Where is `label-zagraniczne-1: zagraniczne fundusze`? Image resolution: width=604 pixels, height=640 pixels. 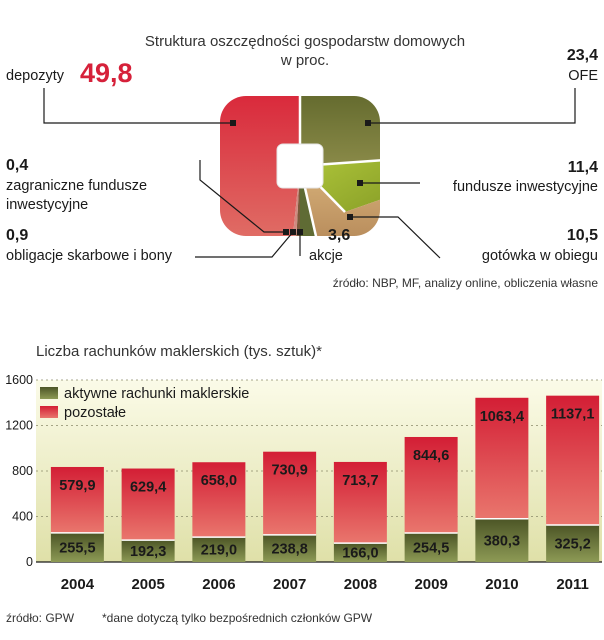
label-zagraniczne-1: zagraniczne fundusze is located at coordinates (76, 186).